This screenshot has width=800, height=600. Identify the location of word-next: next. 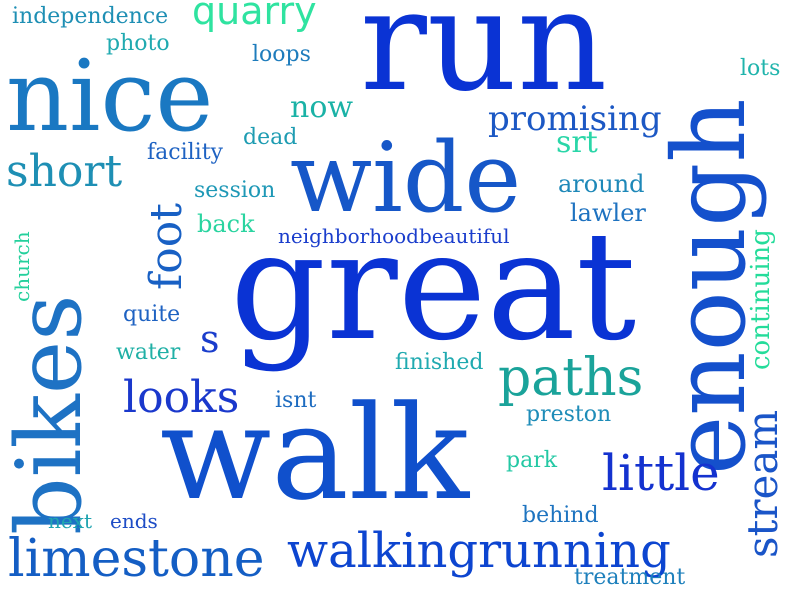
(70, 521).